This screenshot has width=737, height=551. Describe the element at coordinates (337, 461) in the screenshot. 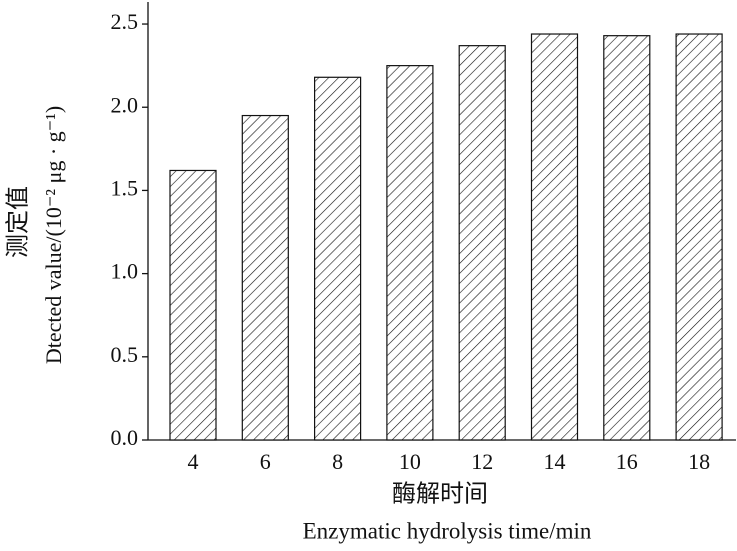

I see `x-tick-label: 8` at that location.